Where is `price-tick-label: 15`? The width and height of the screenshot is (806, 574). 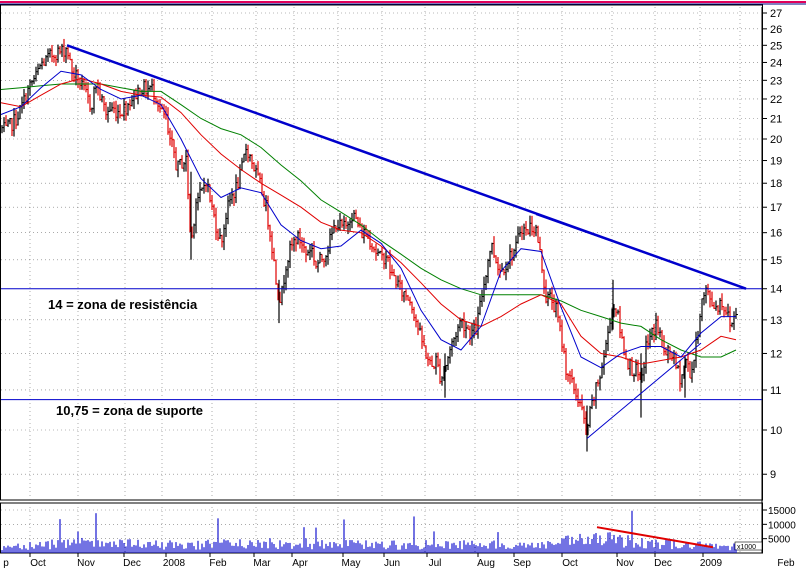 price-tick-label: 15 is located at coordinates (776, 261).